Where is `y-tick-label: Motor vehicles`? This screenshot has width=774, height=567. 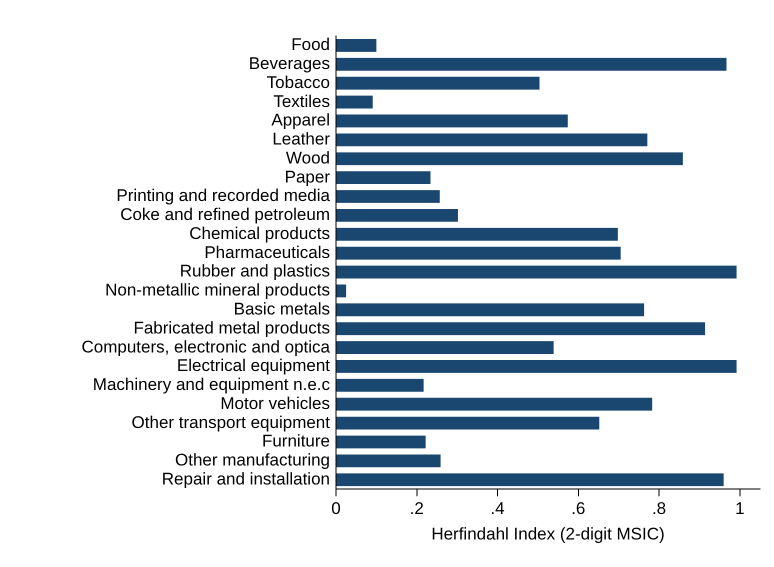
y-tick-label: Motor vehicles is located at coordinates (275, 403).